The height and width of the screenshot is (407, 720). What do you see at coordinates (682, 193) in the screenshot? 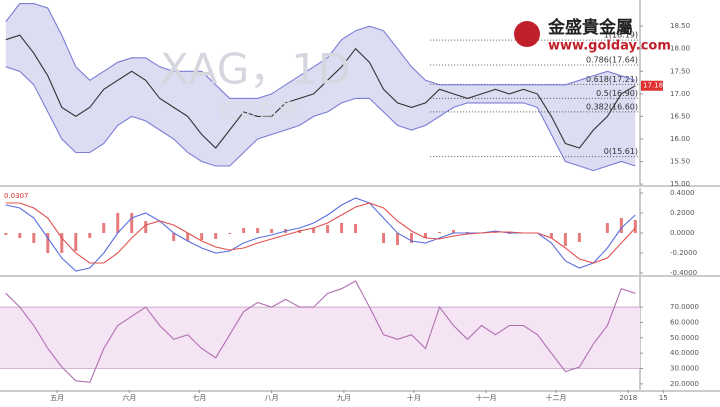
I see `y-tick-label: 0.4000` at bounding box center [682, 193].